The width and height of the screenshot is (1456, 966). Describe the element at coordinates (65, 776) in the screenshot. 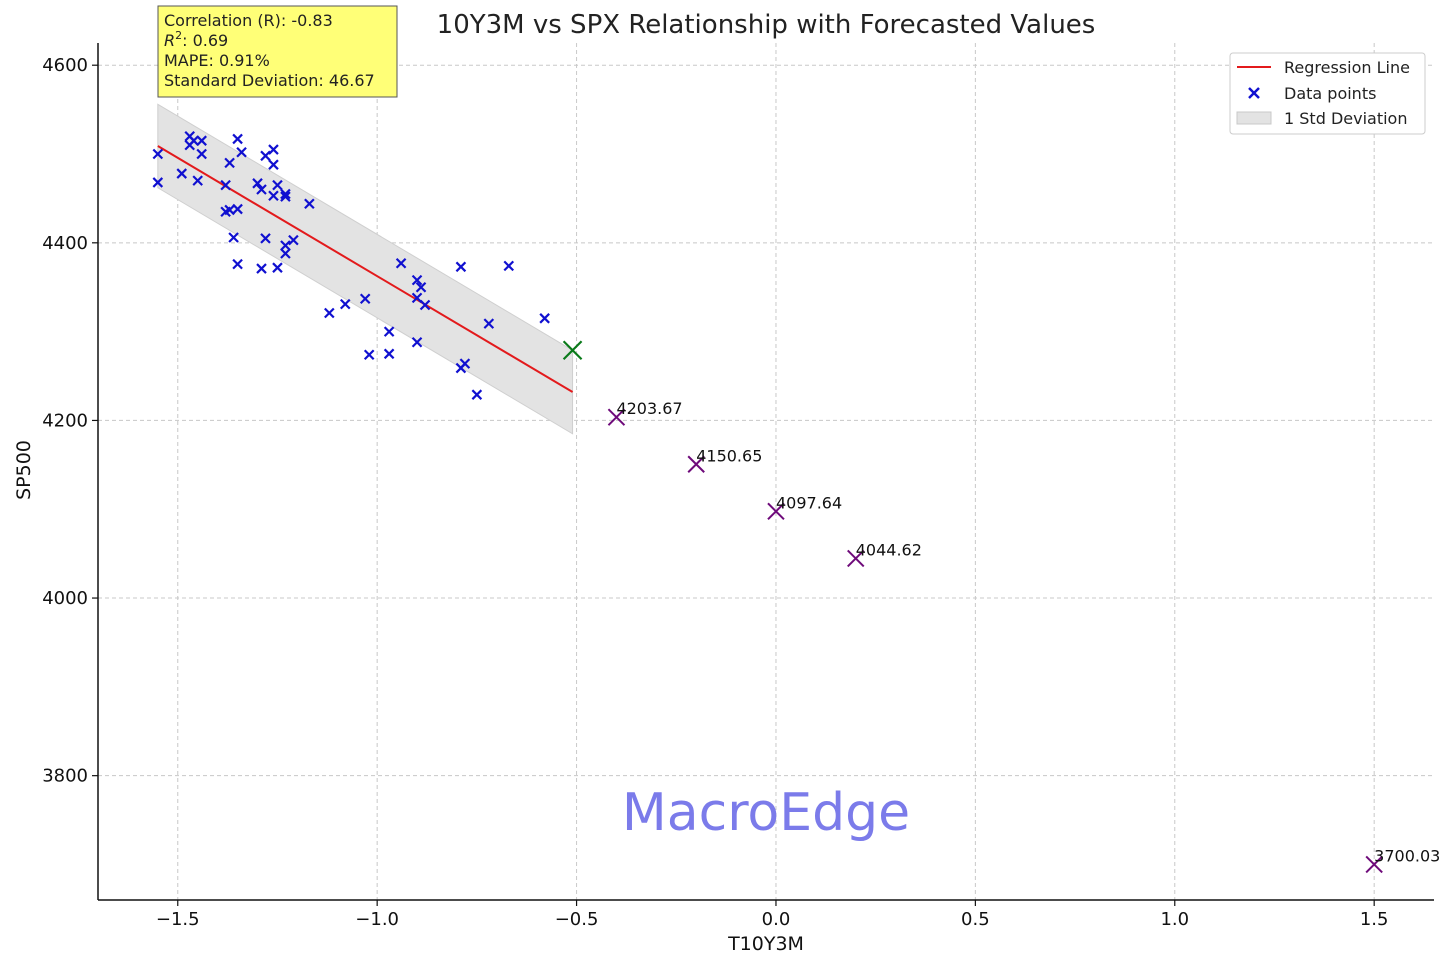

I see `y-tick-label: 3800` at that location.